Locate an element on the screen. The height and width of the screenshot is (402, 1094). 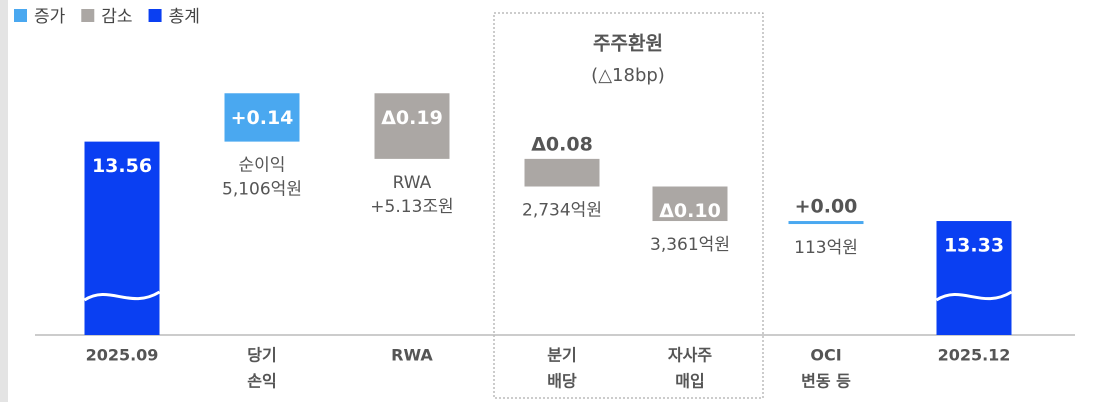
note: 순이익 is located at coordinates (262, 166).